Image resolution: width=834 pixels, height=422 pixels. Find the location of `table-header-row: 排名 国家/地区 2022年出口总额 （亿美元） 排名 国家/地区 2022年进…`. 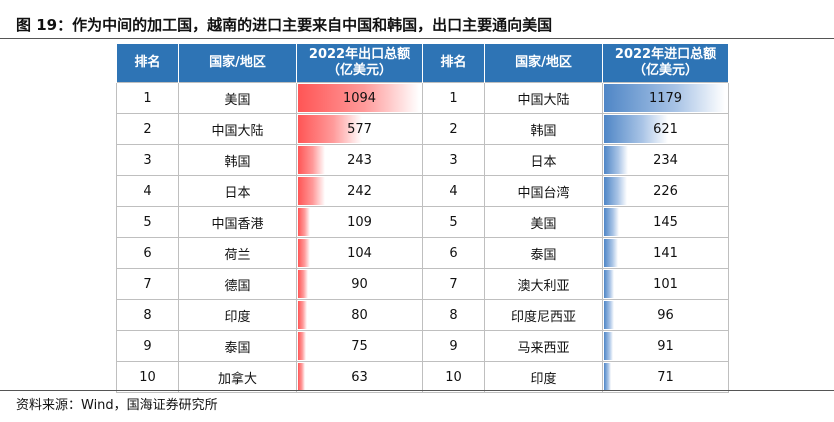

table-header-row: 排名 国家/地区 2022年出口总额 （亿美元） 排名 国家/地区 2022年进… is located at coordinates (422, 63).